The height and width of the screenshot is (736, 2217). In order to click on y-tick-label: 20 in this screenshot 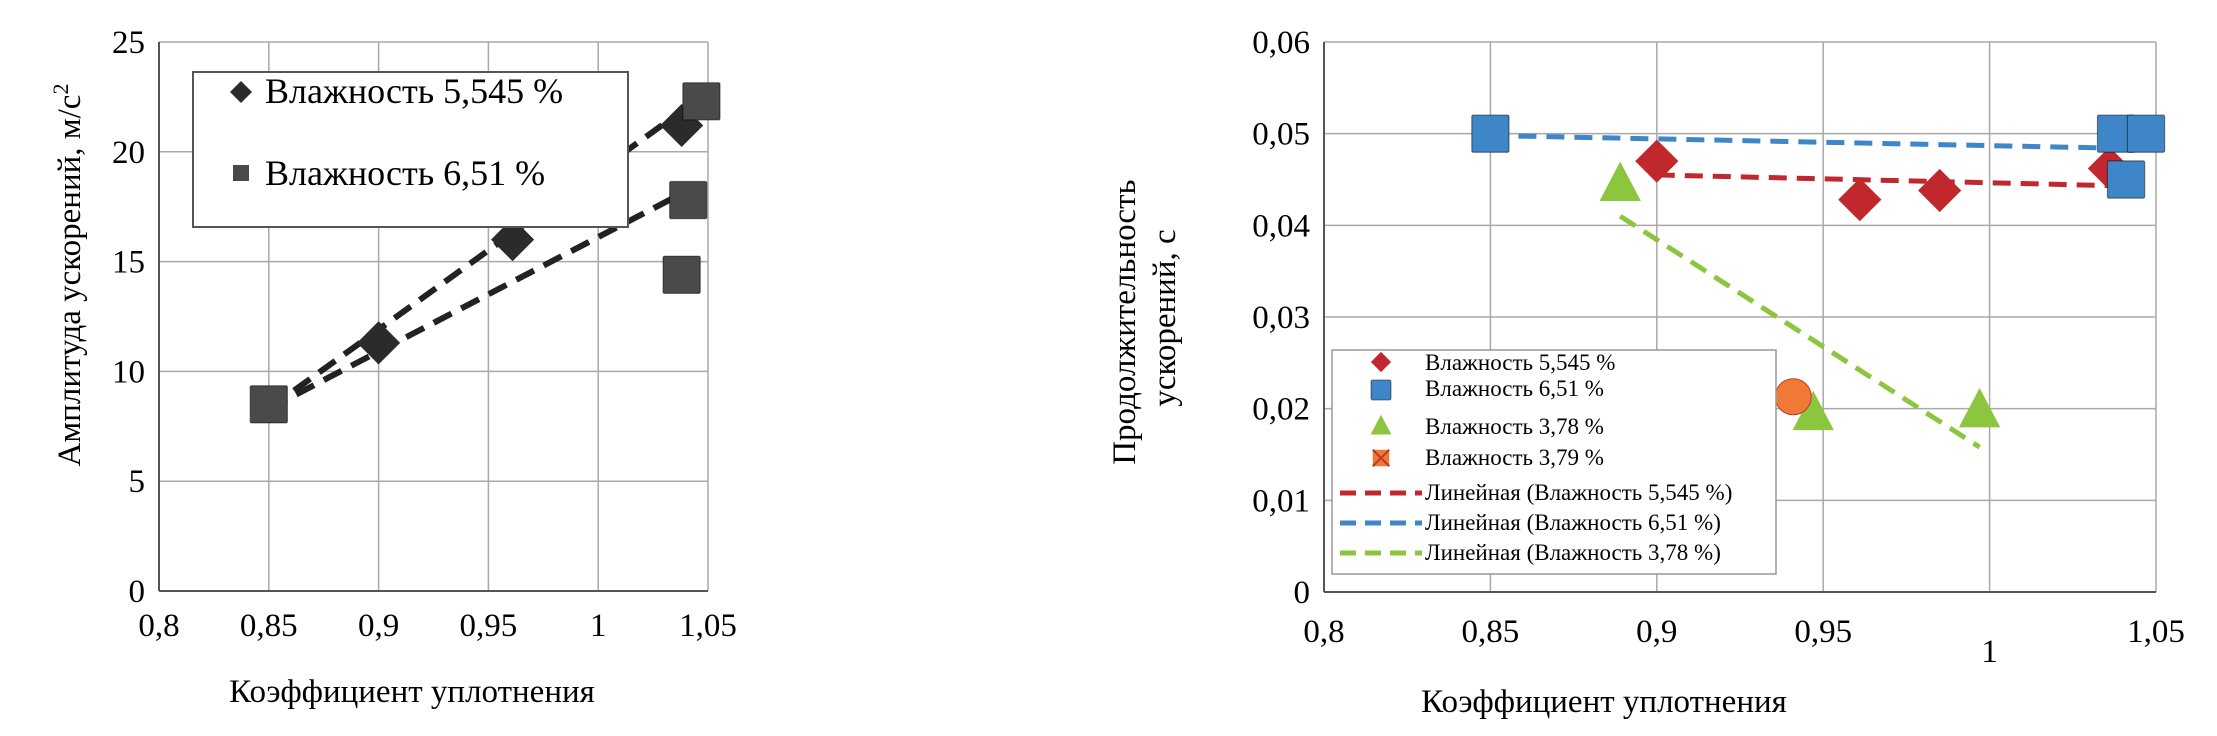, I will do `click(128, 153)`.